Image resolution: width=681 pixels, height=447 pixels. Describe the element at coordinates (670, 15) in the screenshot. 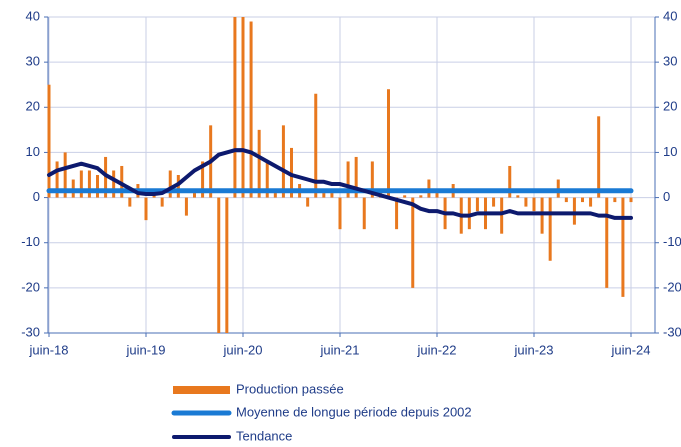

I see `y2-tick-label: 40` at that location.